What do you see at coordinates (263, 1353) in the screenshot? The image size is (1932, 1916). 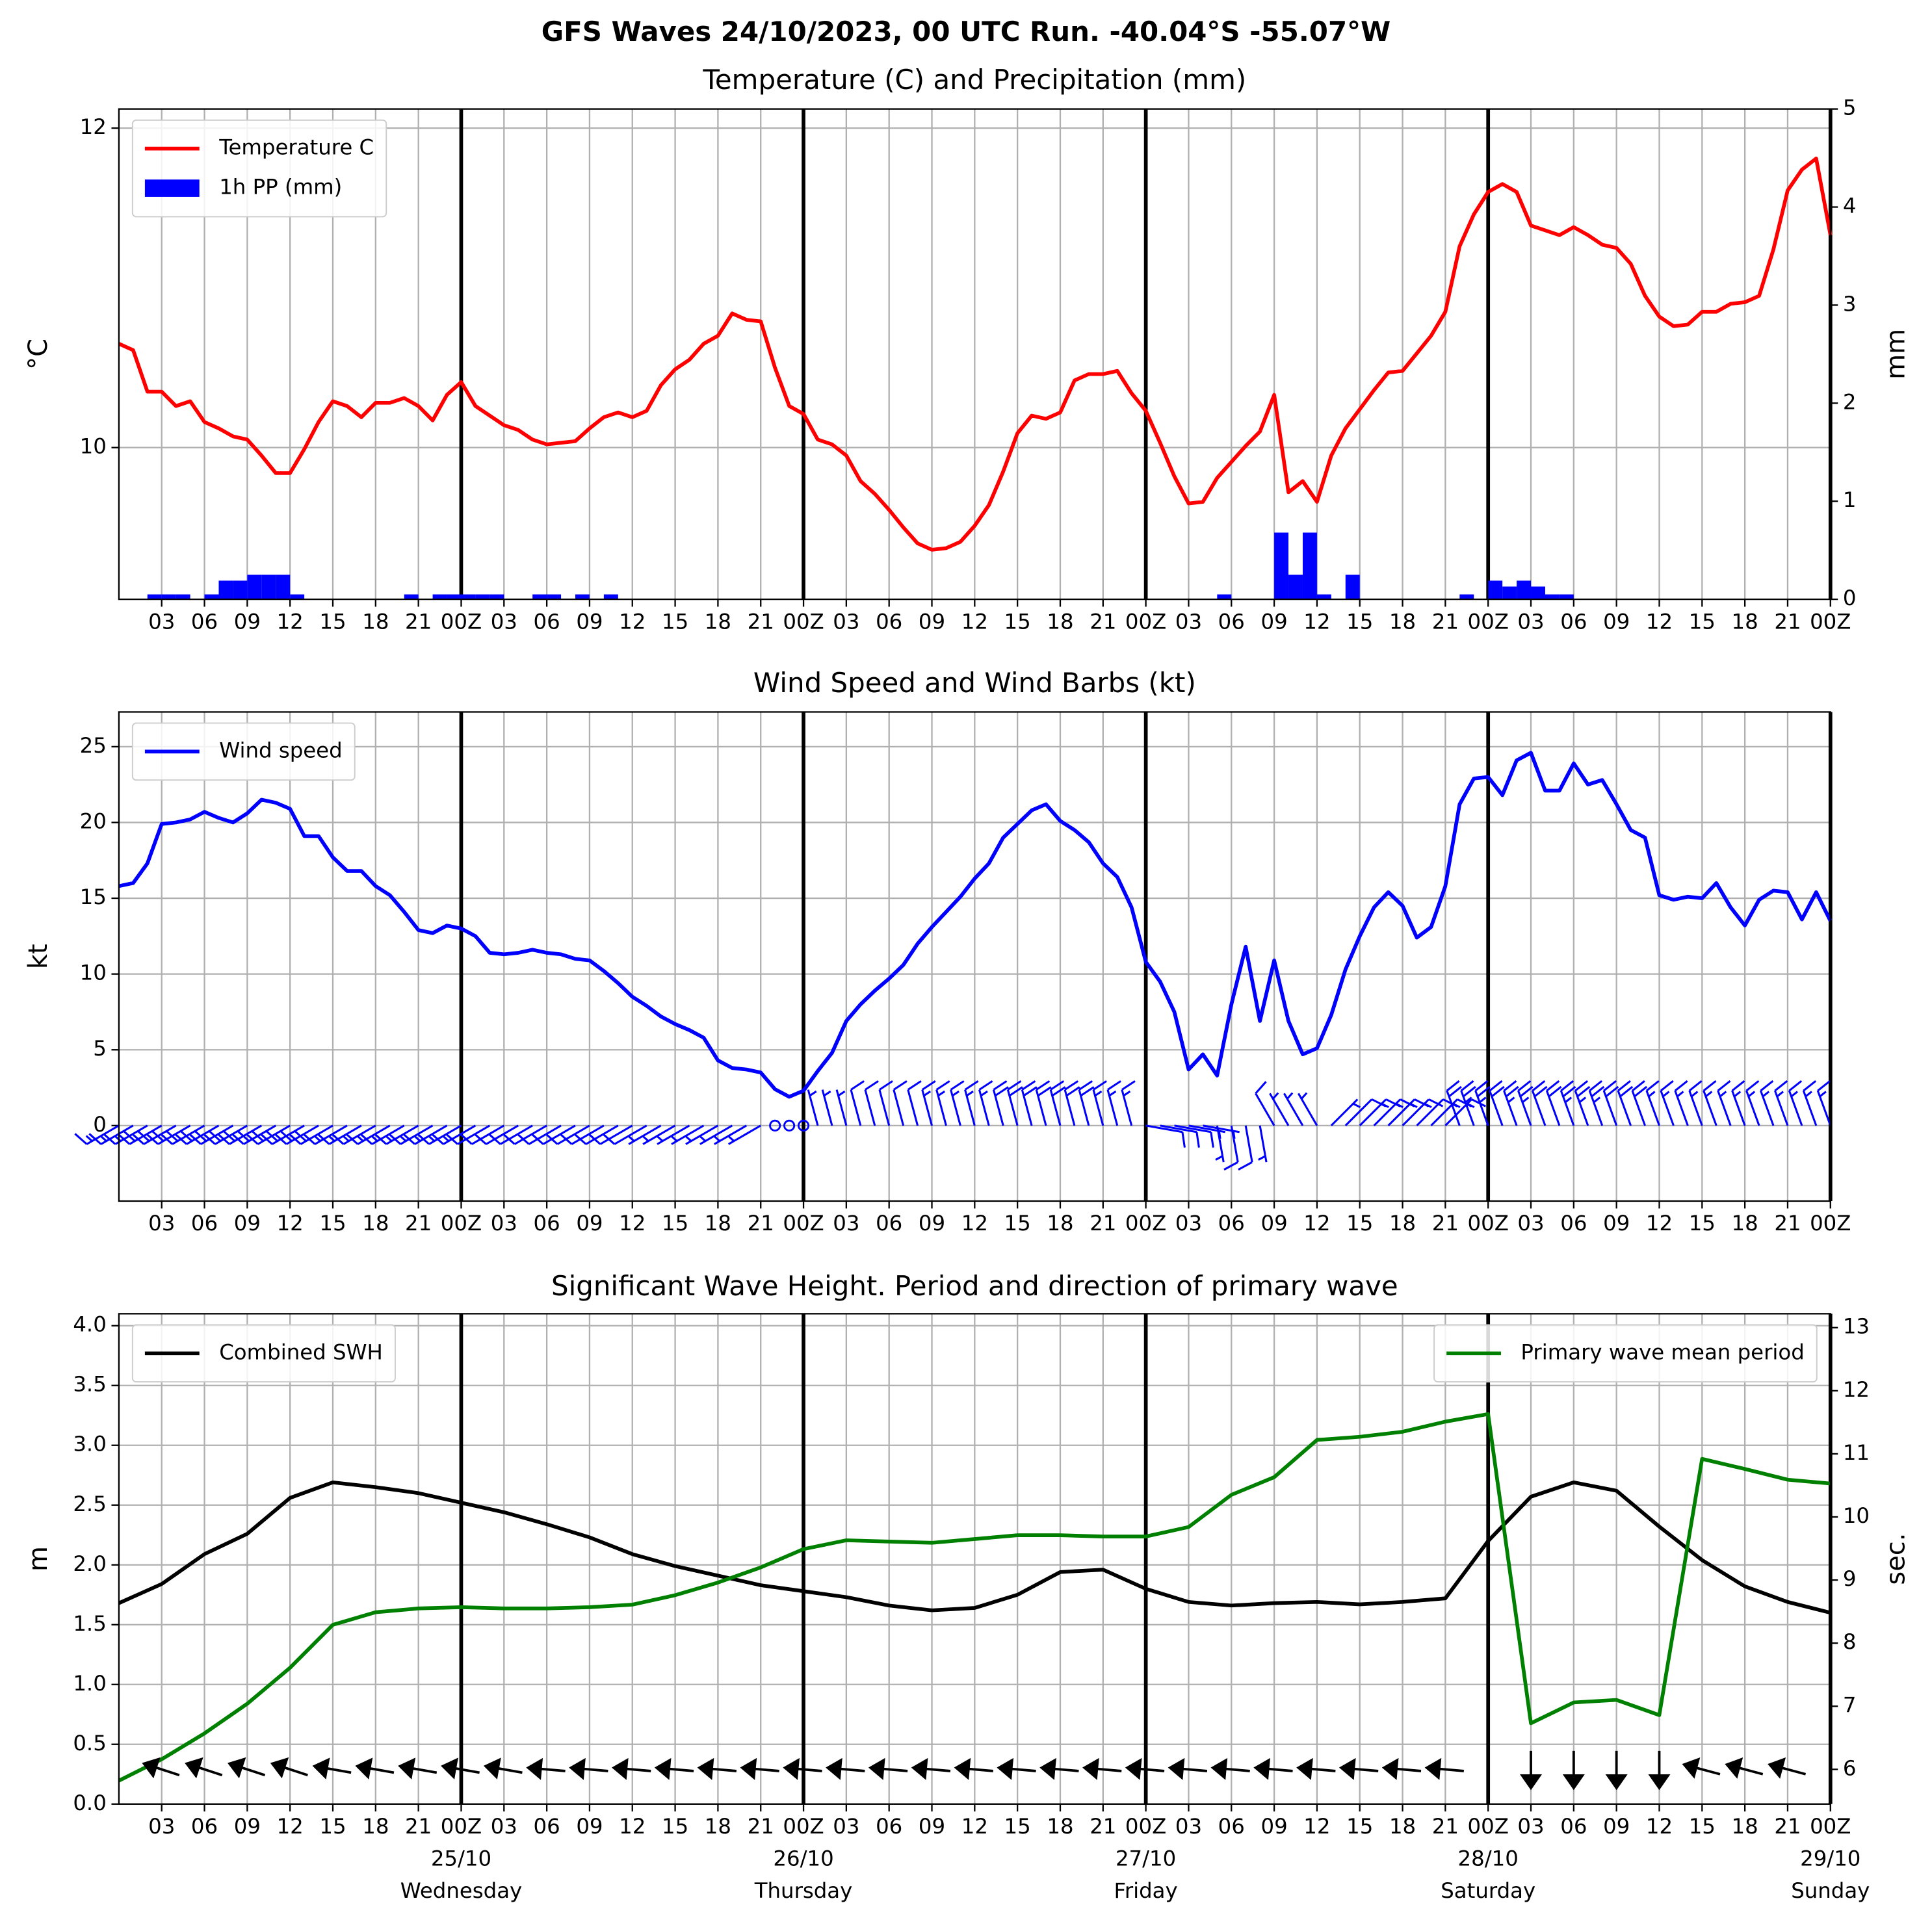 I see `legend: Combined SWH` at bounding box center [263, 1353].